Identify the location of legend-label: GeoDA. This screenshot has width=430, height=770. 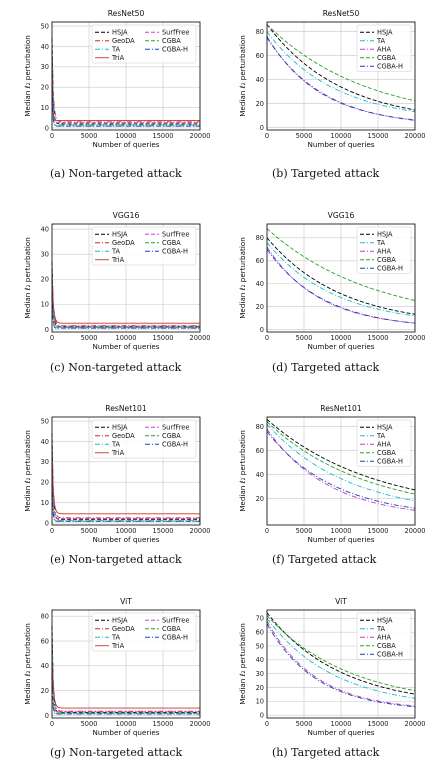
(123, 436).